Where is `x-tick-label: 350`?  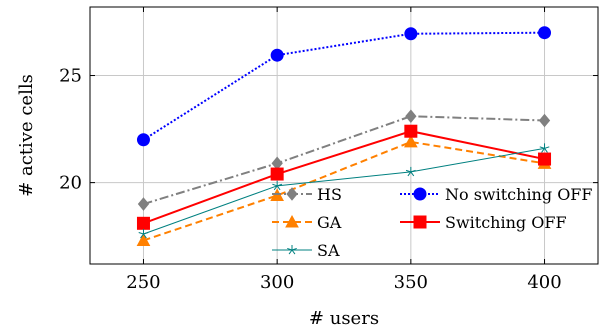 x-tick-label: 350 is located at coordinates (411, 282).